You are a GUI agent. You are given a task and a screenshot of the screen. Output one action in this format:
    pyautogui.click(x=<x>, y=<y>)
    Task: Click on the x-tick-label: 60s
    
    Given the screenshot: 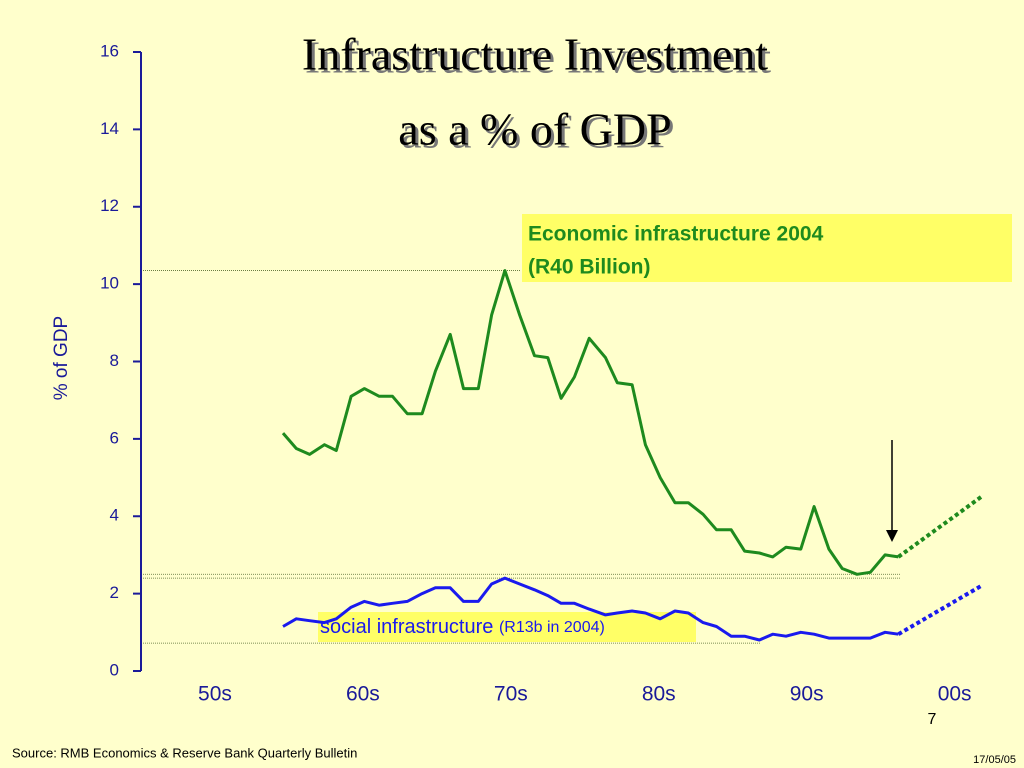 What is the action you would take?
    pyautogui.click(x=363, y=694)
    